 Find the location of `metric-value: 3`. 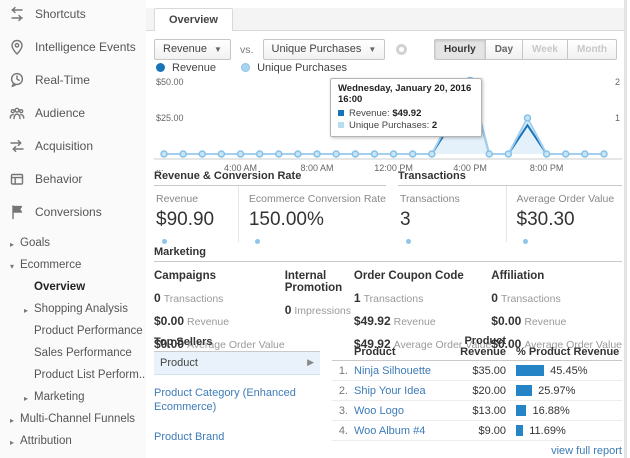

metric-value: 3 is located at coordinates (405, 219).